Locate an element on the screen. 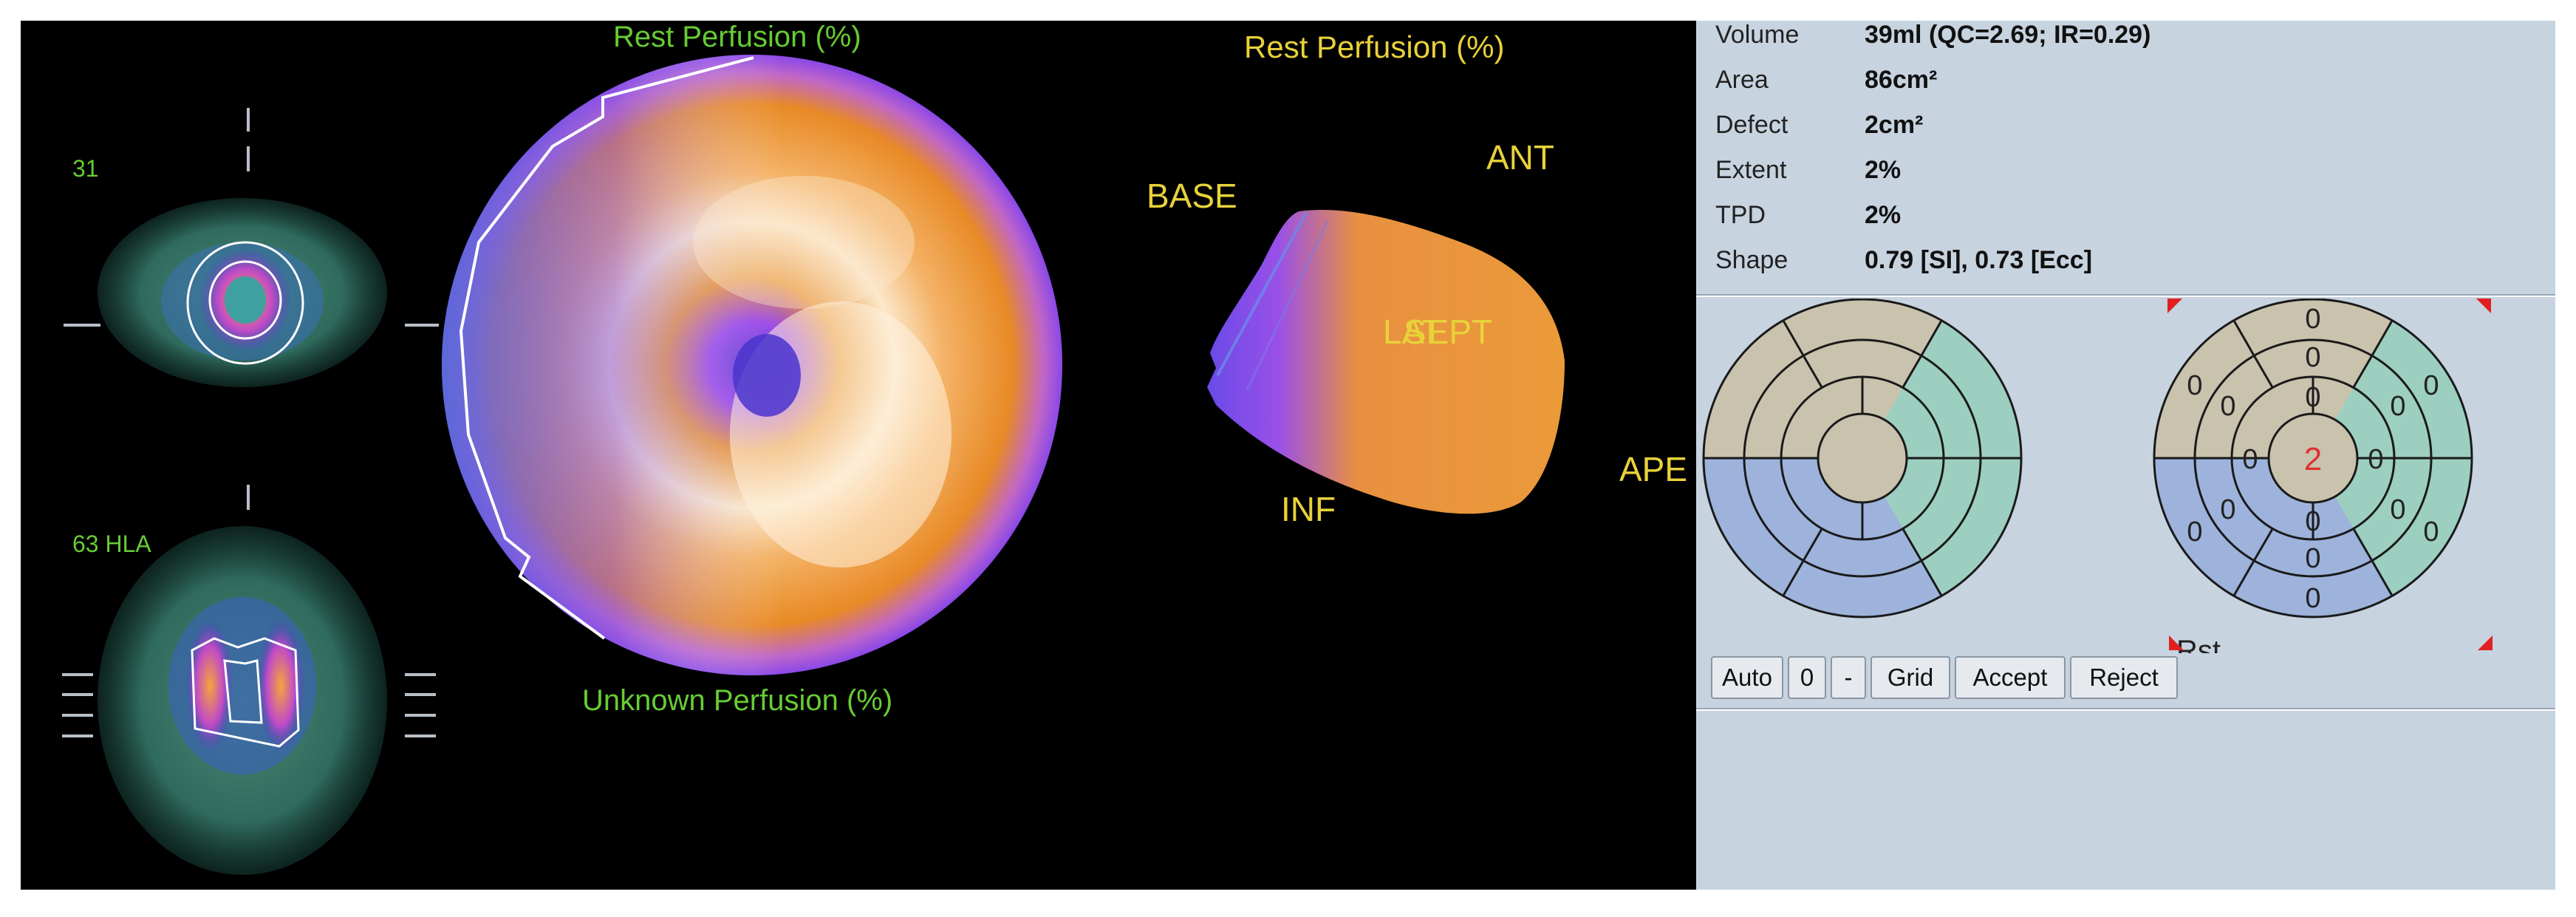 The image size is (2576, 917). corner-markers is located at coordinates (2330, 474).